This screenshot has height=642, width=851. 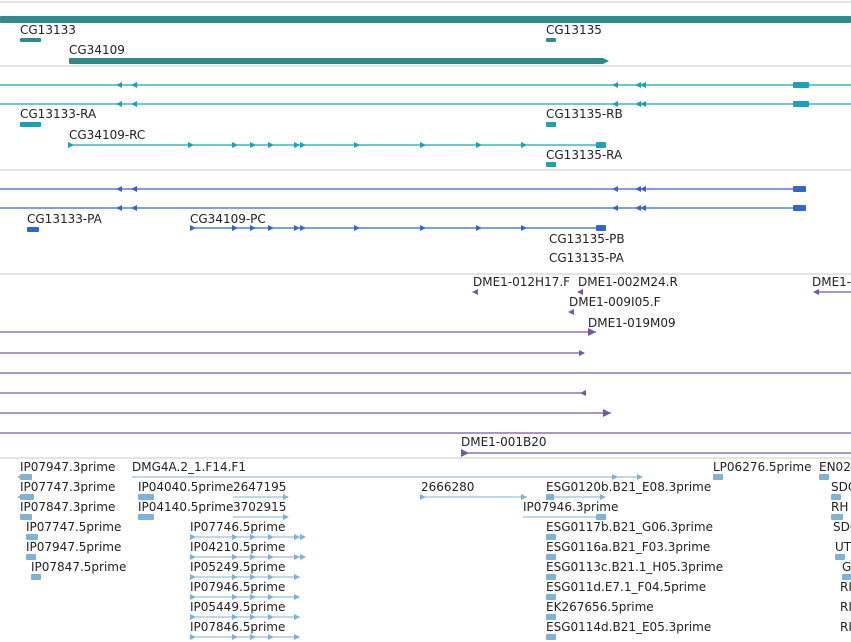 I want to click on clone-label: DME1-002M24.R, so click(x=628, y=282).